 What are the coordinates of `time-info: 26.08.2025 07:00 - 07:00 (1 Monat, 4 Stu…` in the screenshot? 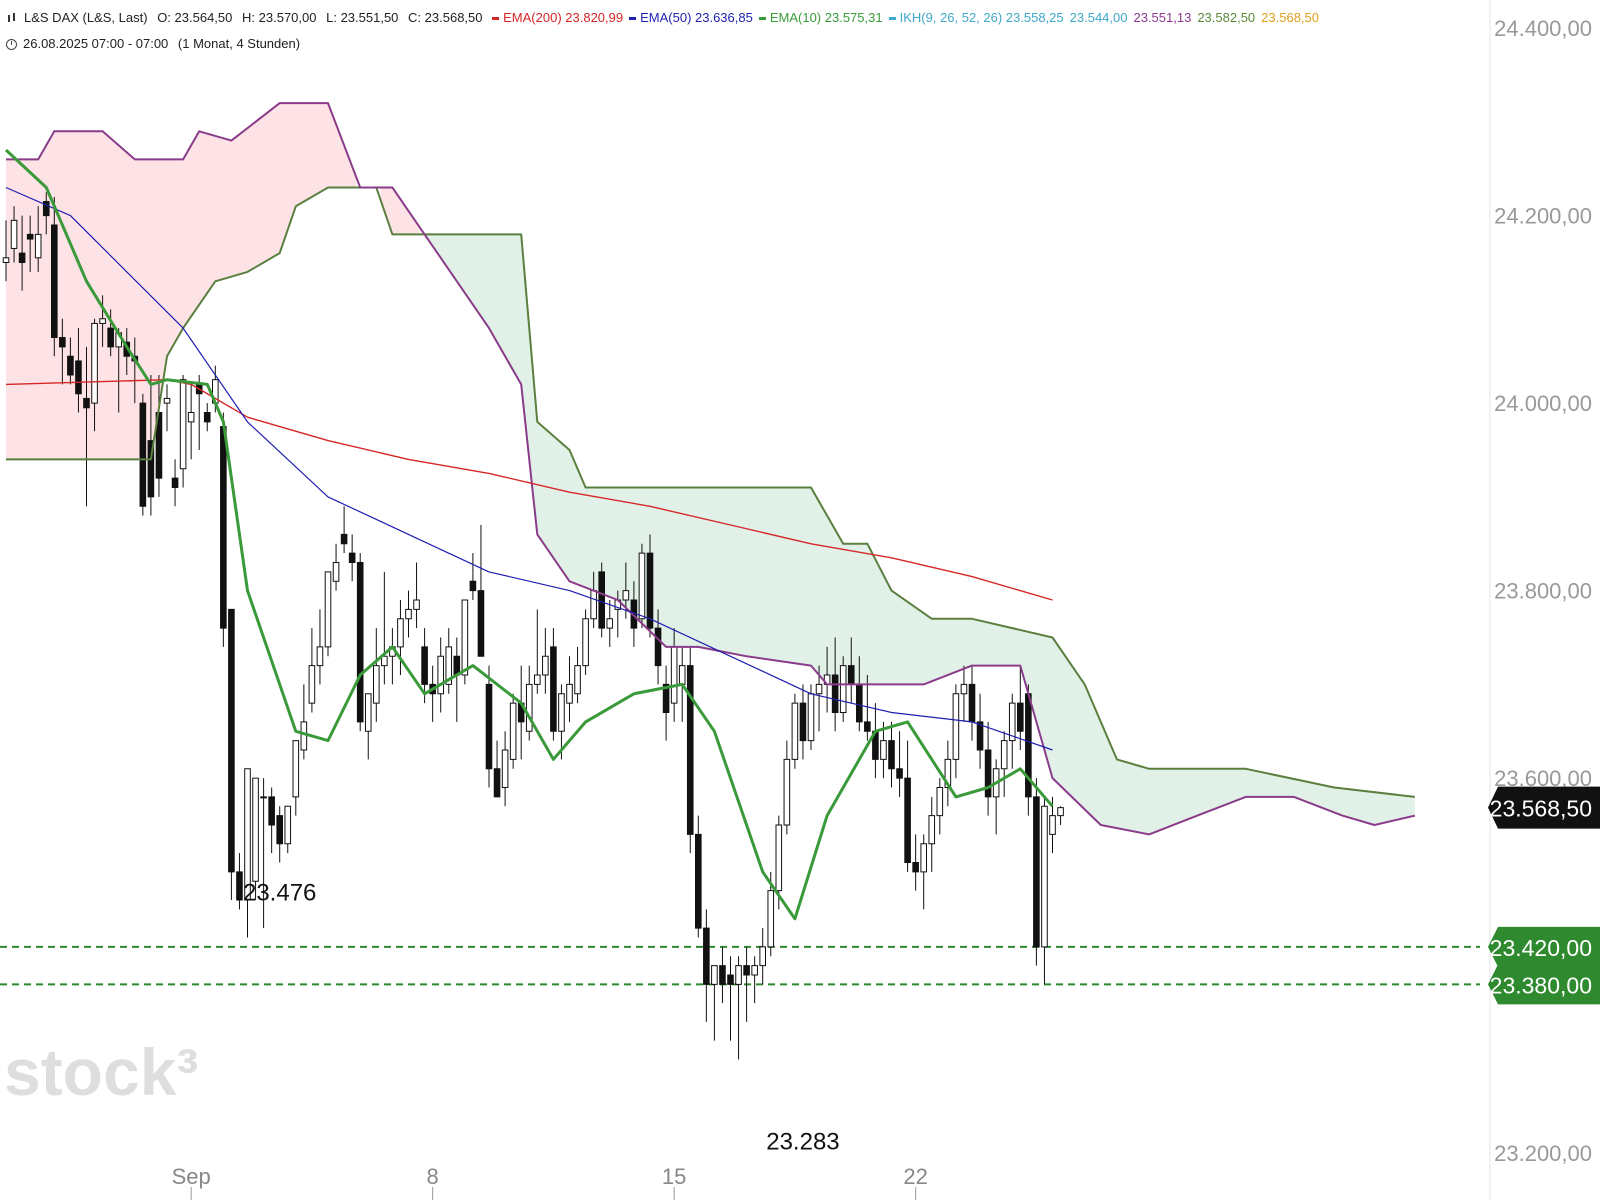 It's located at (156, 43).